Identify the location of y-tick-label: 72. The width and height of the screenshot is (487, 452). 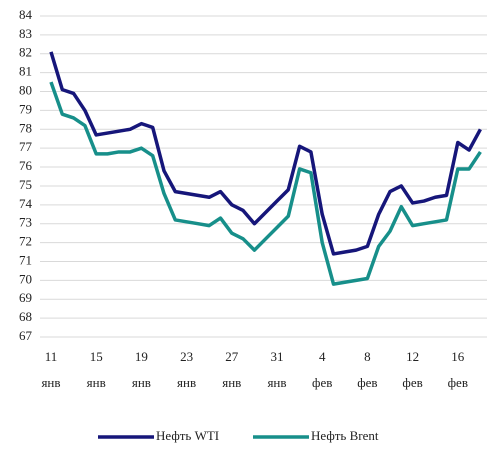
(25, 241).